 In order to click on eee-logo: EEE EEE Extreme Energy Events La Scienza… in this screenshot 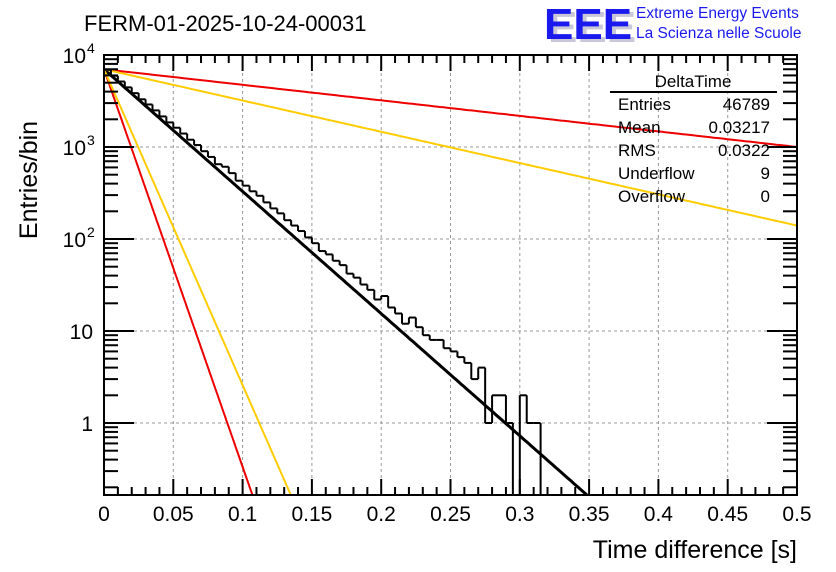, I will do `click(672, 26)`.